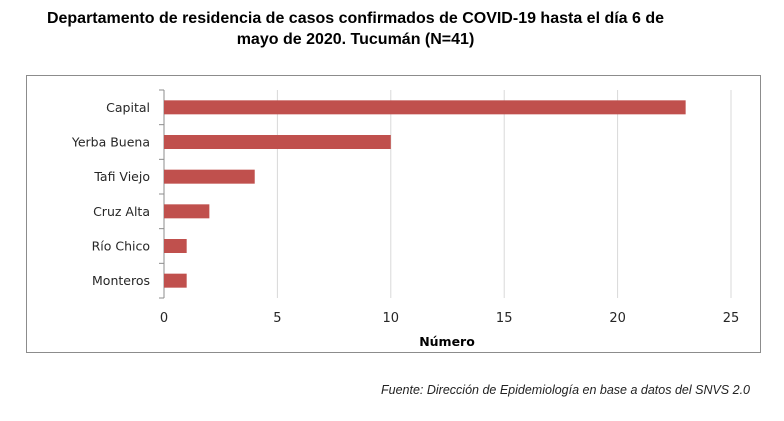 The width and height of the screenshot is (784, 421). What do you see at coordinates (617, 318) in the screenshot?
I see `x-tick-label: 20` at bounding box center [617, 318].